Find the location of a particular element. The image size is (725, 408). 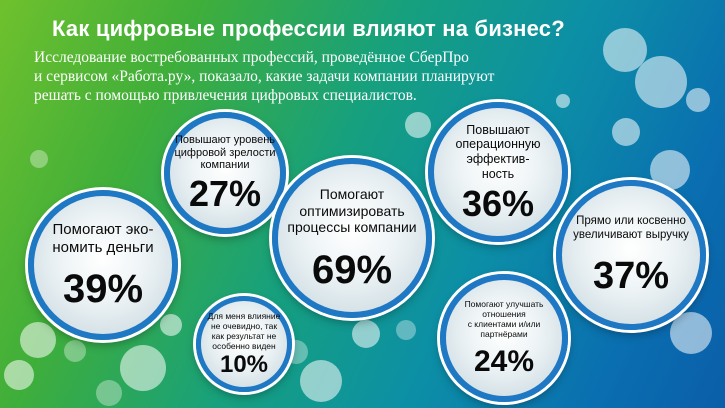

stat-label-line: не очевидно, так is located at coordinates (244, 325).